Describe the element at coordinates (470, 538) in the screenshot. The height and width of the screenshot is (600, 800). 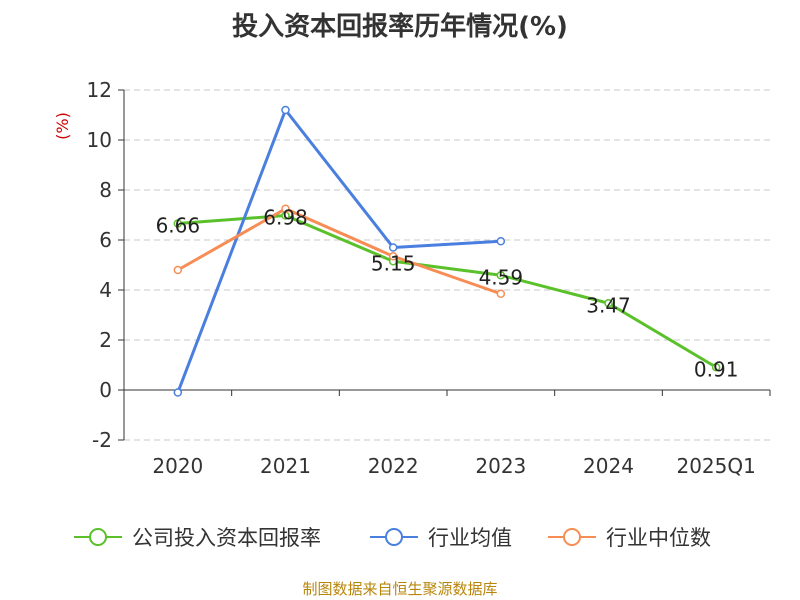
I see `legend-label: 行业均值` at that location.